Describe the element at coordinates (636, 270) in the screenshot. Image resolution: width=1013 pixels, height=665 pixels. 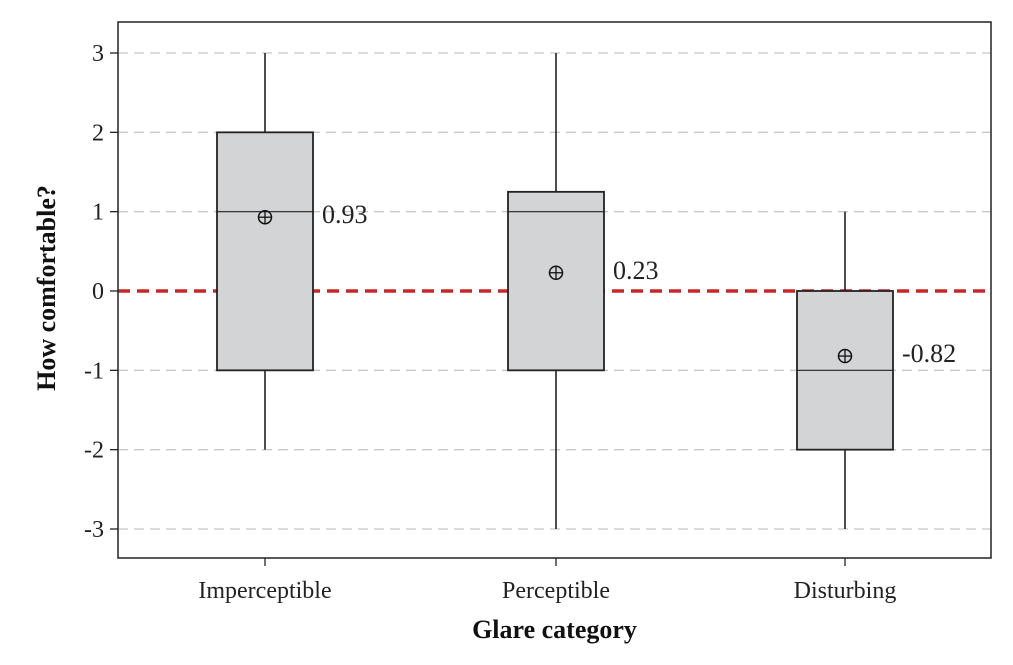
I see `mean-value-label: 0.23` at that location.